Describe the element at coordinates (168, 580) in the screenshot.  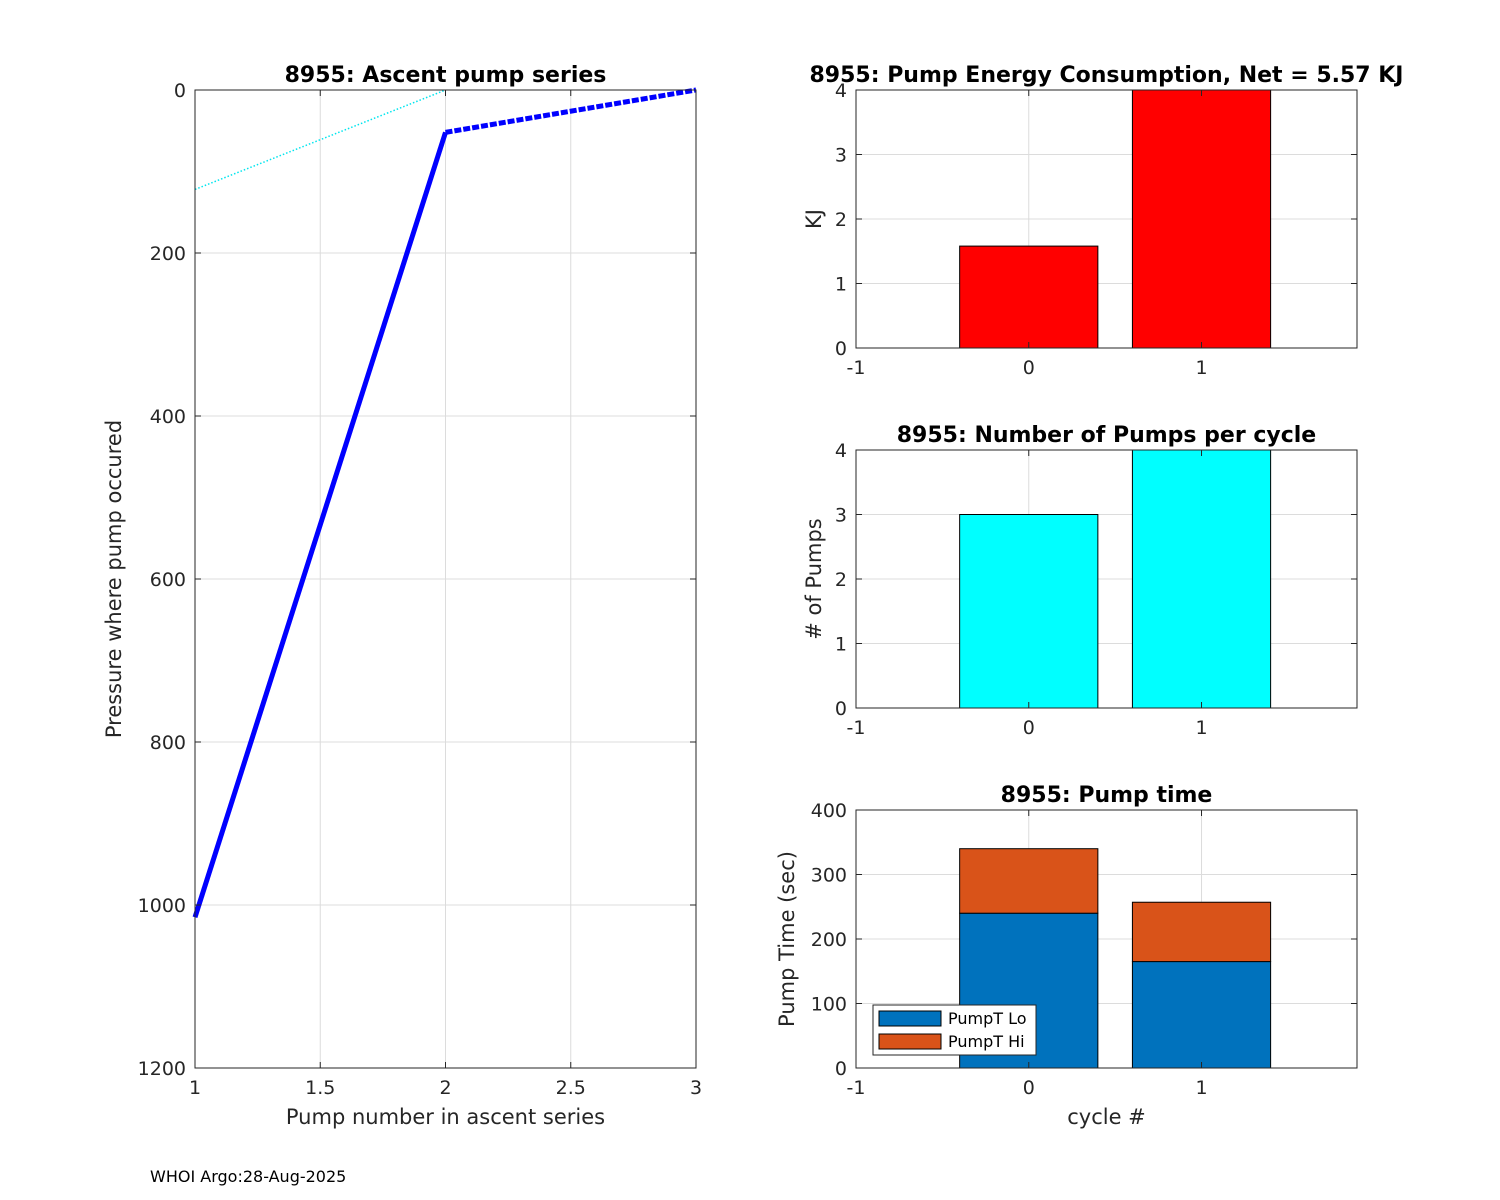
I see `y-tick-label: 600` at that location.